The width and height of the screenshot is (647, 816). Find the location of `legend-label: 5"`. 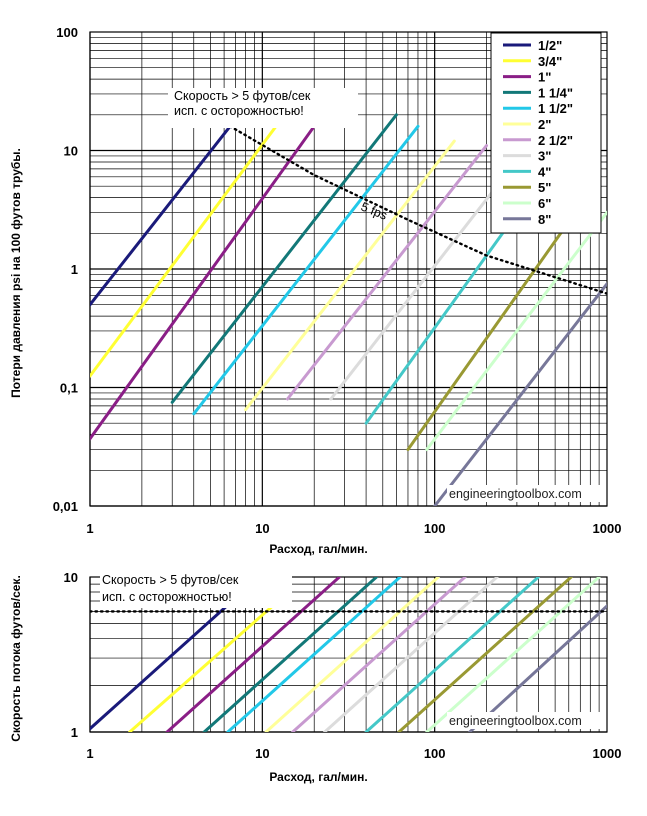

legend-label: 5" is located at coordinates (544, 187).